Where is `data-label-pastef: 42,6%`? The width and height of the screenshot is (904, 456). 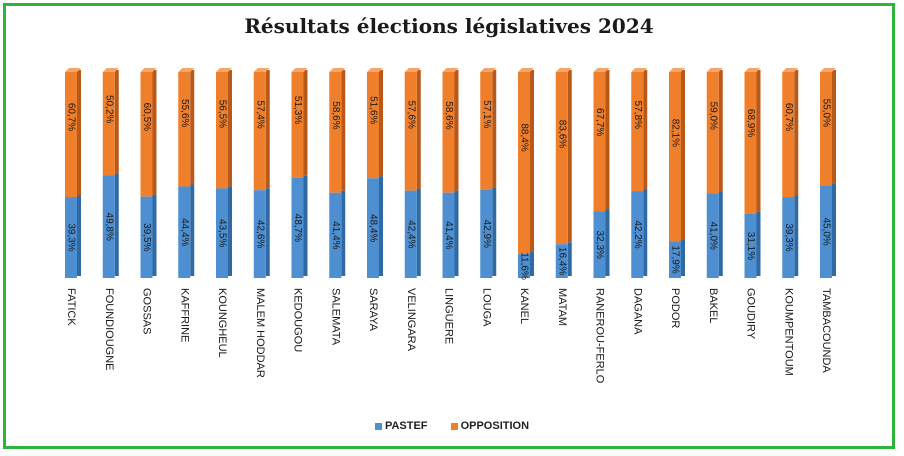
data-label-pastef: 42,6% is located at coordinates (259, 234).